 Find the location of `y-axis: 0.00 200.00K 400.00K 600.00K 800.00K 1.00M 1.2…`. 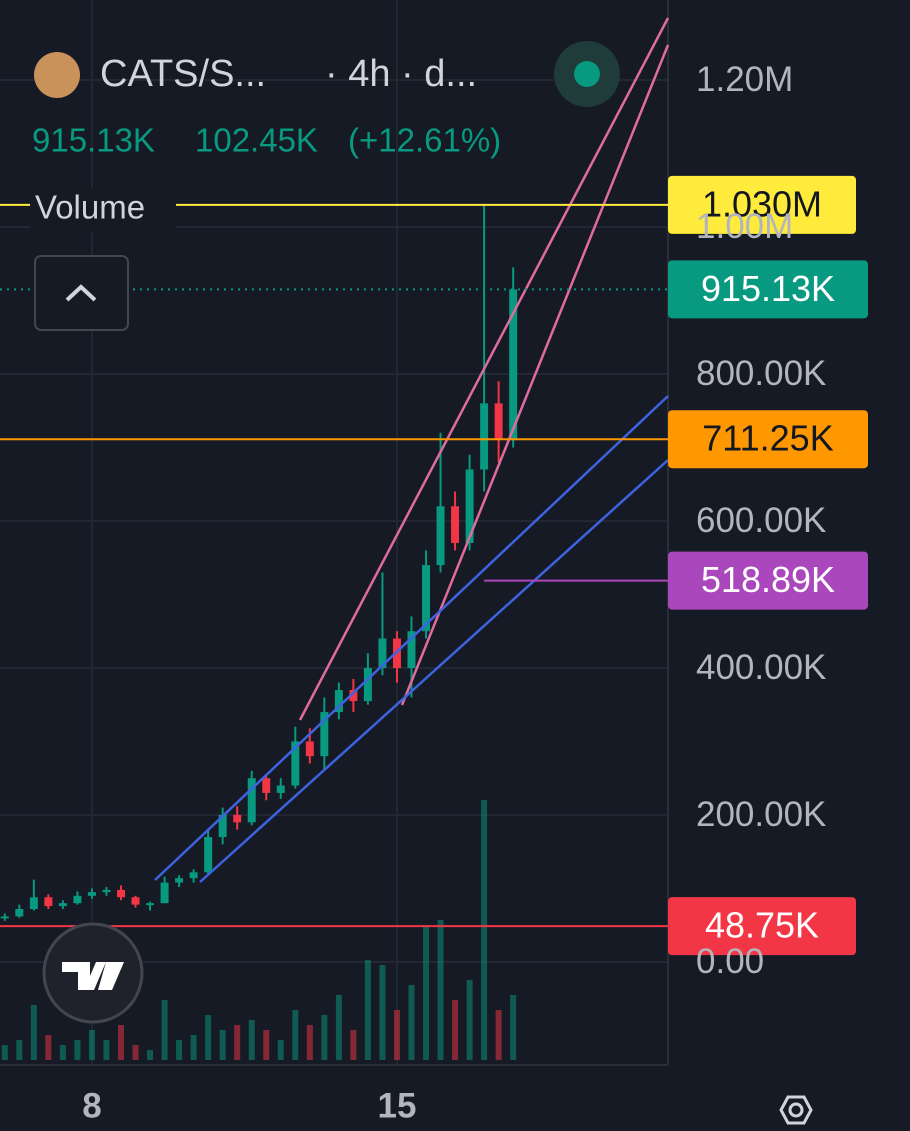

y-axis: 0.00 200.00K 400.00K 600.00K 800.00K 1.00M 1.2… is located at coordinates (761, 520).